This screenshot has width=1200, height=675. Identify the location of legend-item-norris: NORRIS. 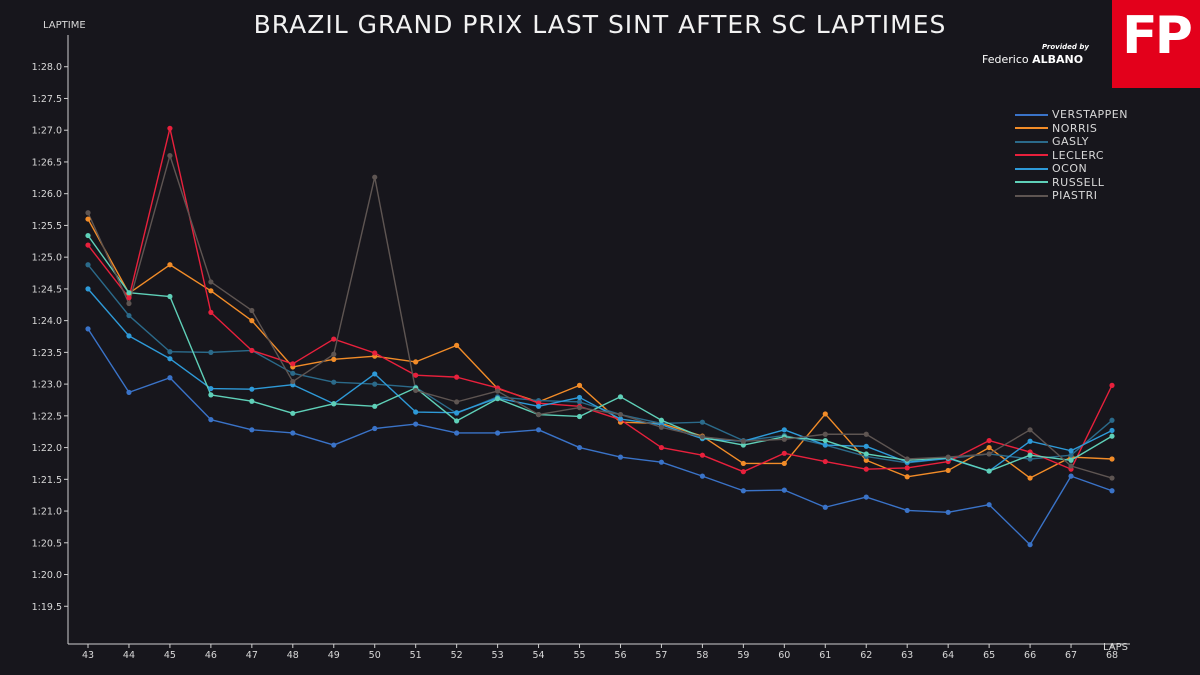
(1071, 129).